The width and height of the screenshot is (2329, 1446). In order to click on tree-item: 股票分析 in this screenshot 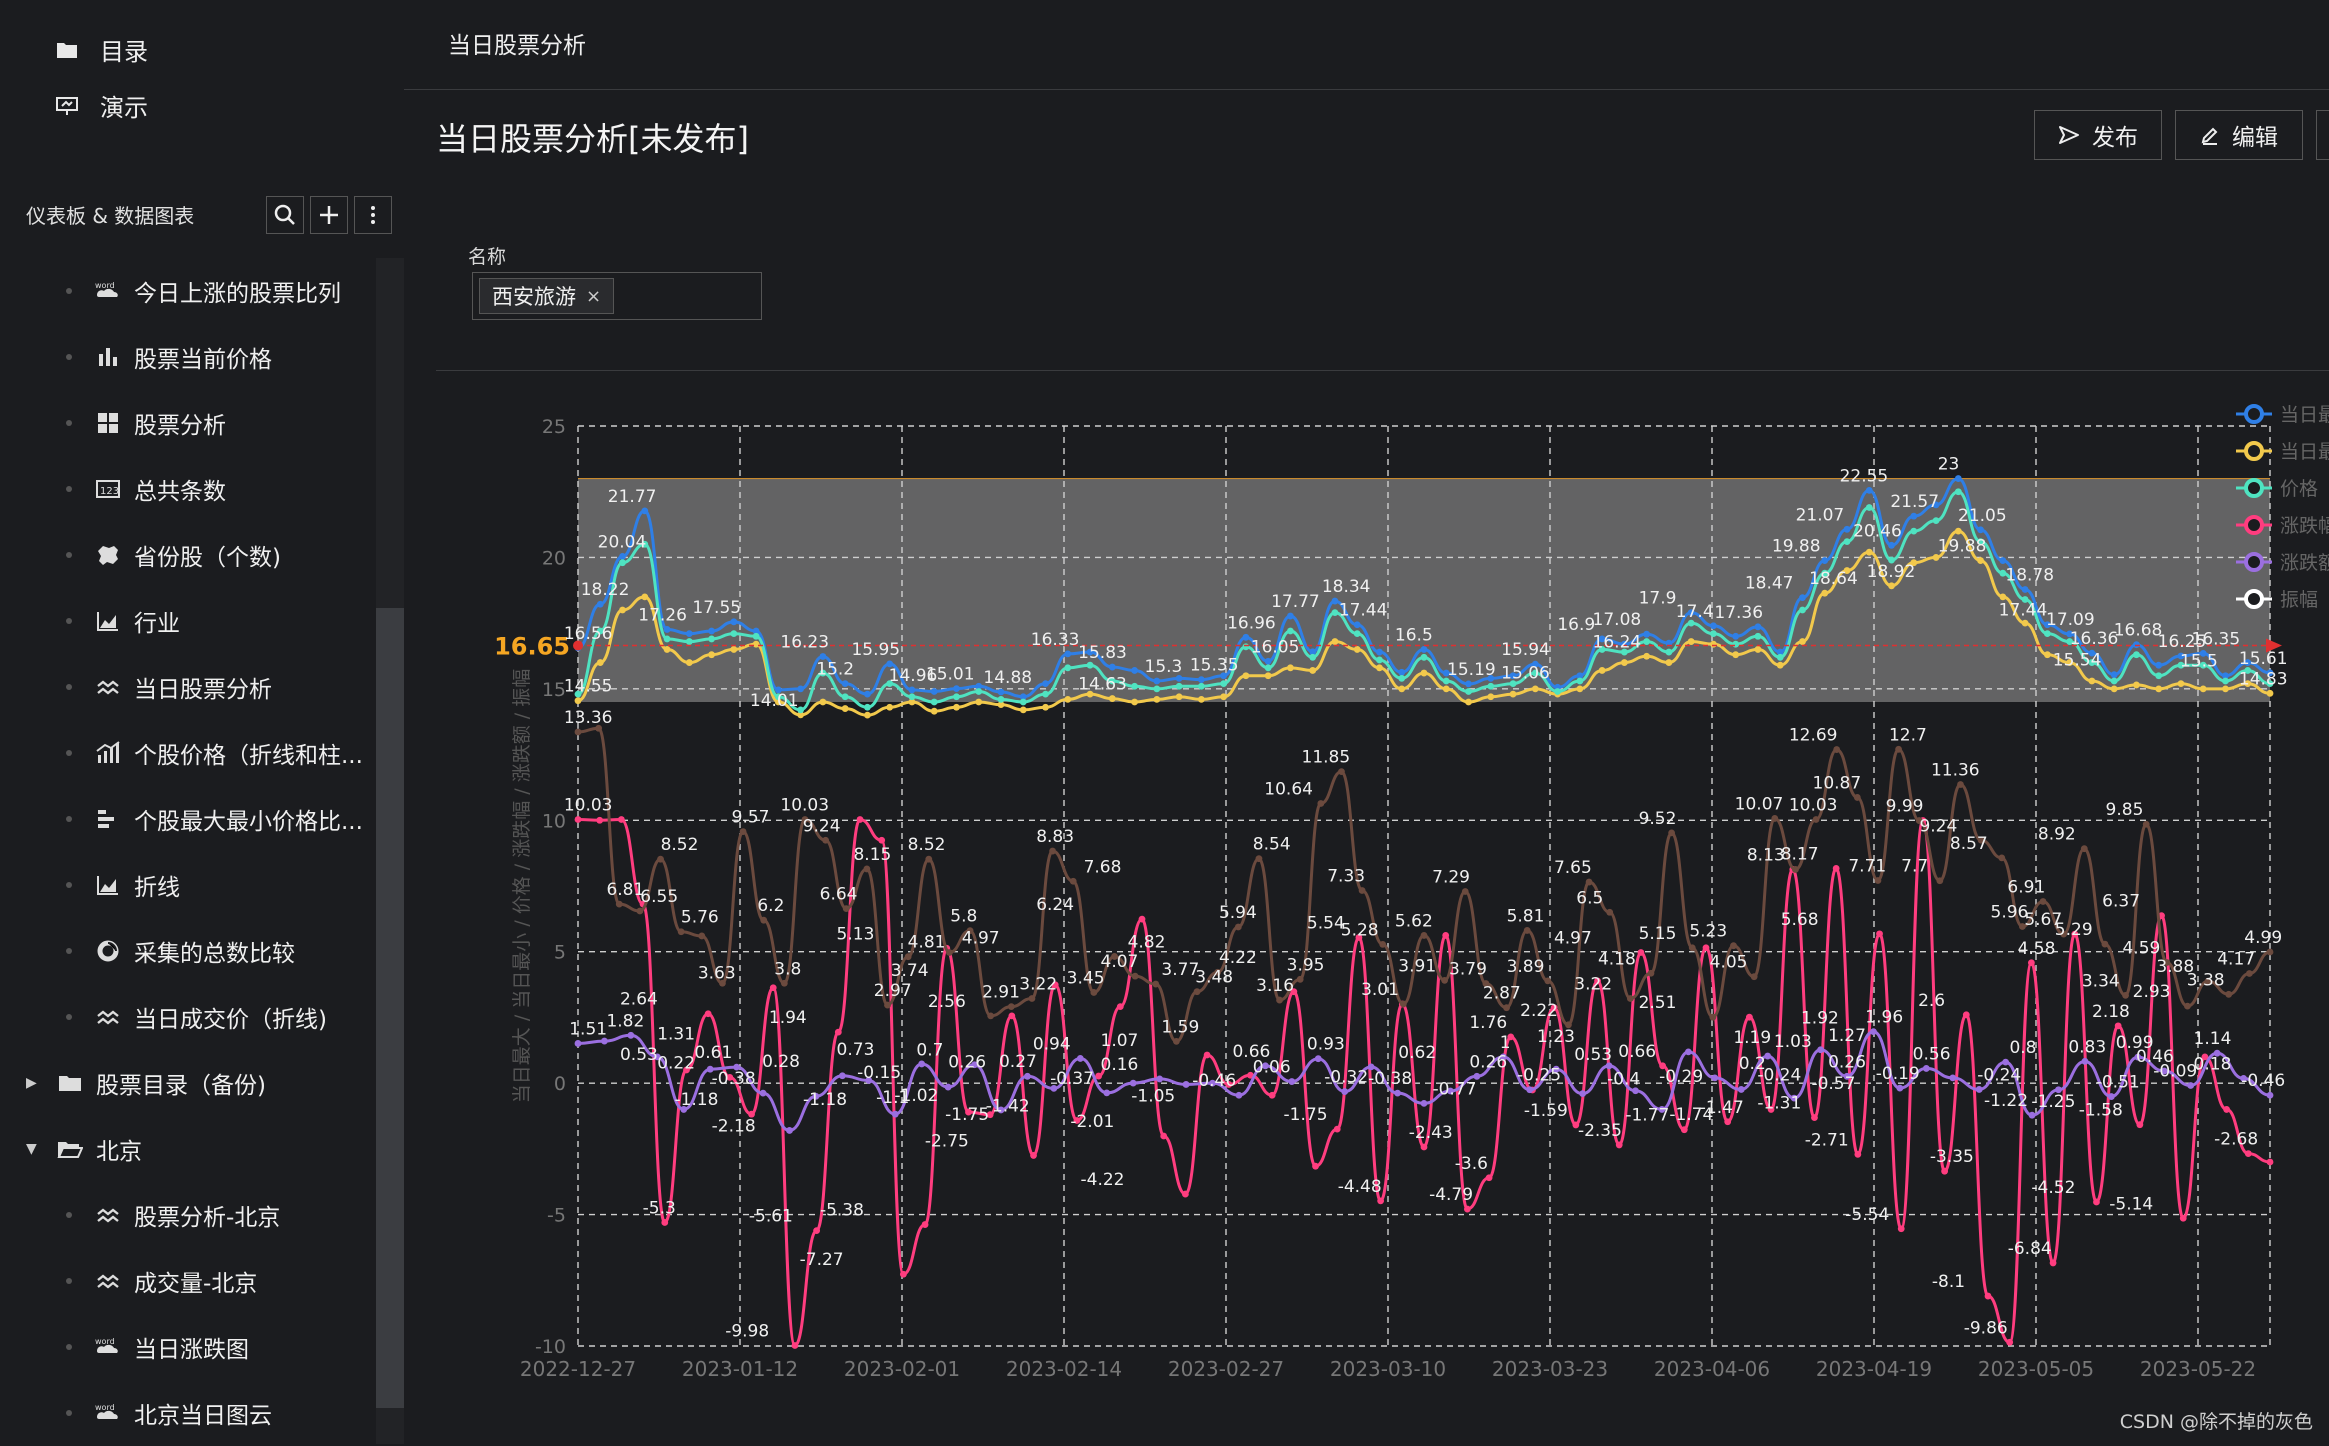, I will do `click(186, 423)`.